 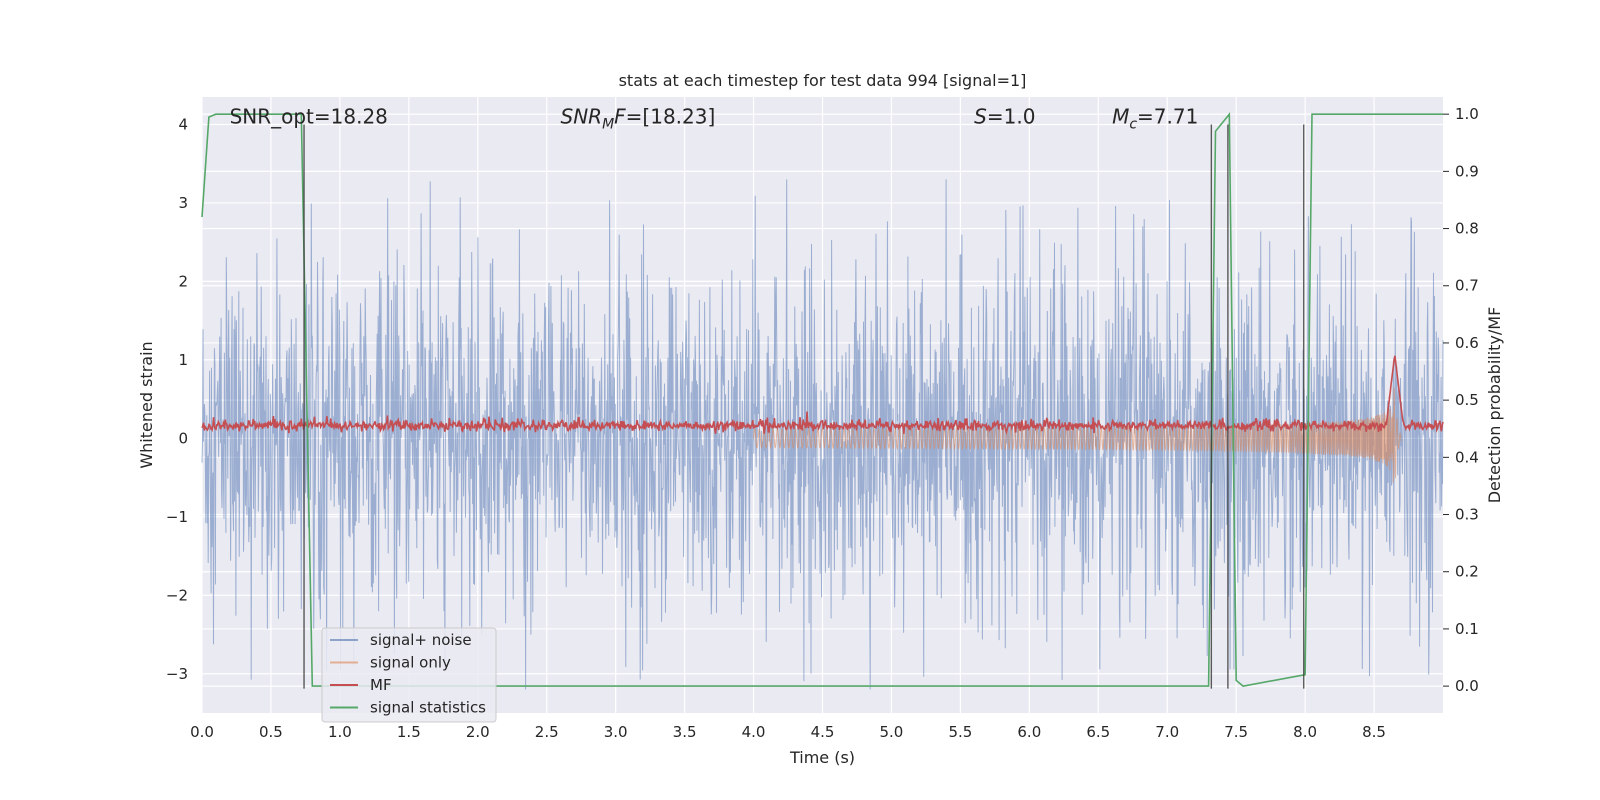 I want to click on x-axis-label: Time (s), so click(x=822, y=757).